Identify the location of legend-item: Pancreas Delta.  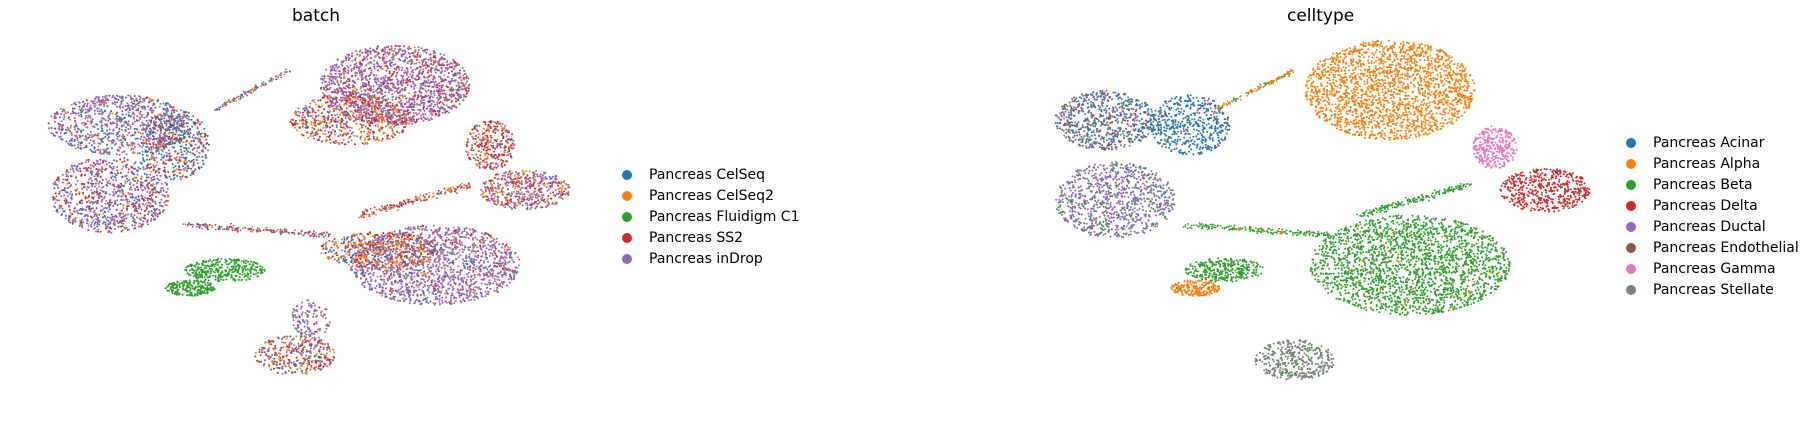
(1712, 205).